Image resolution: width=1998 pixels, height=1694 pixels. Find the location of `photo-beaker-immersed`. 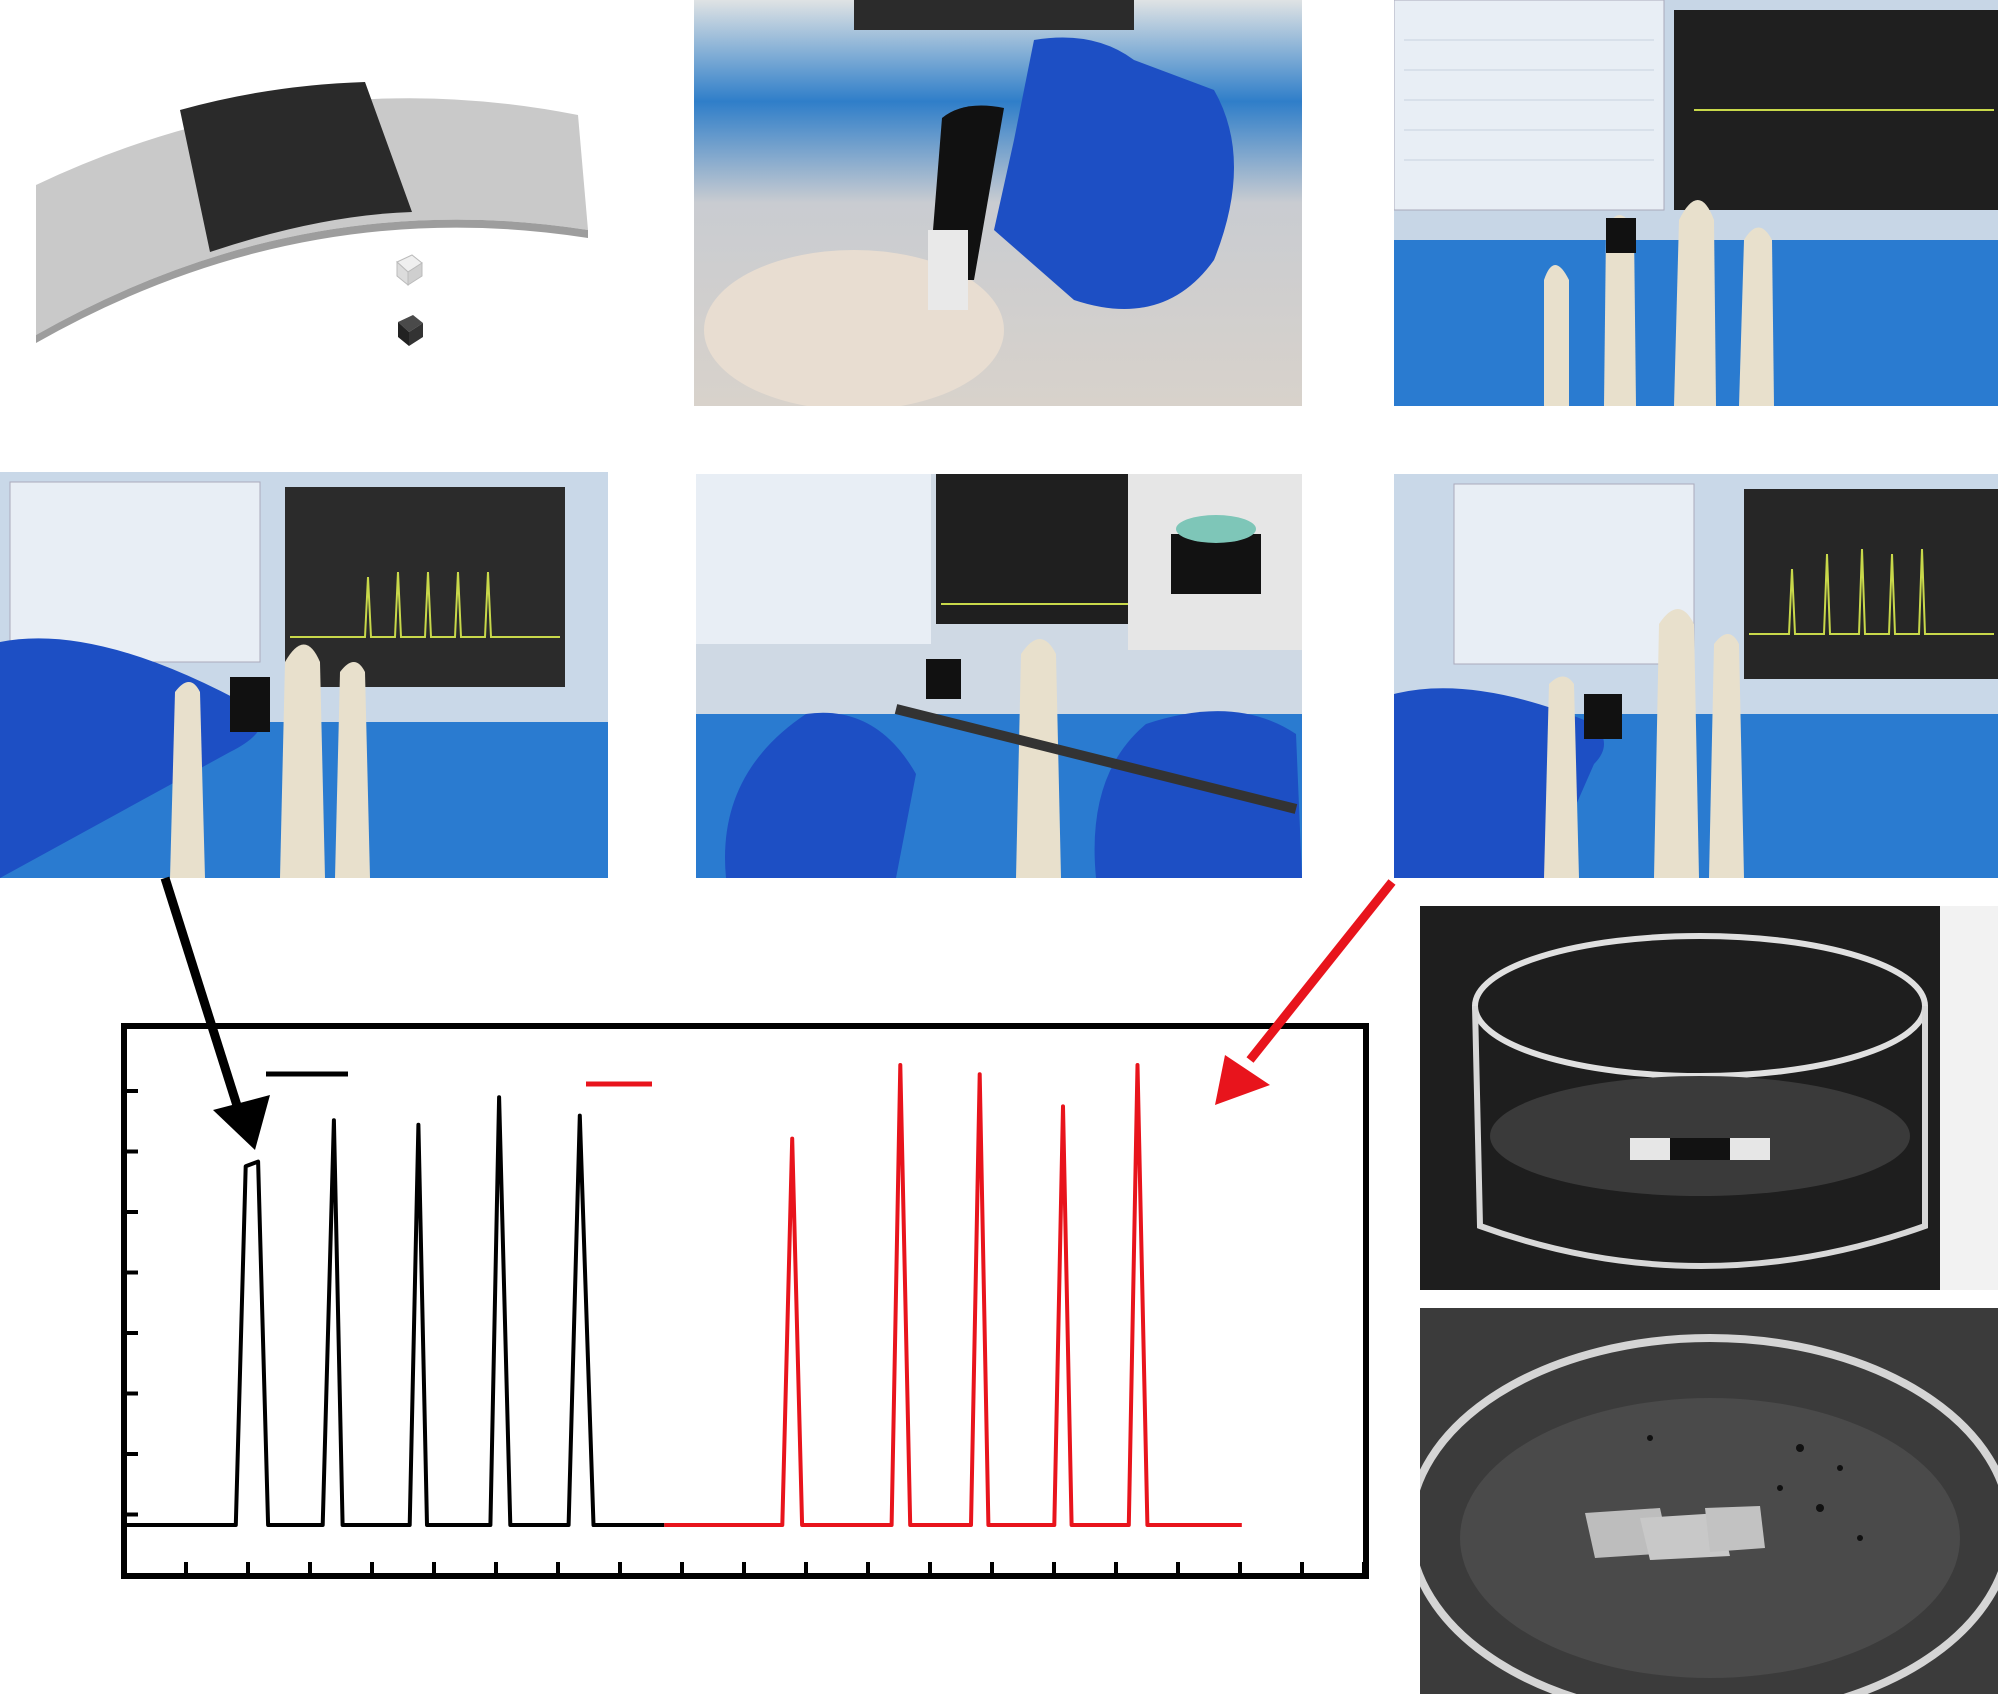

photo-beaker-immersed is located at coordinates (1709, 1098).